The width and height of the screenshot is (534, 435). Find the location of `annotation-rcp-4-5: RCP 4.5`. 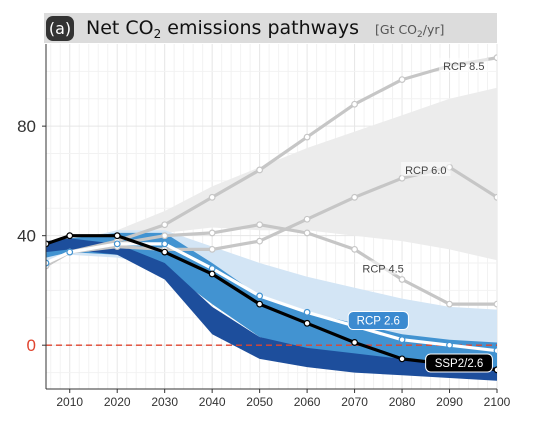

annotation-rcp-4-5: RCP 4.5 is located at coordinates (382, 270).